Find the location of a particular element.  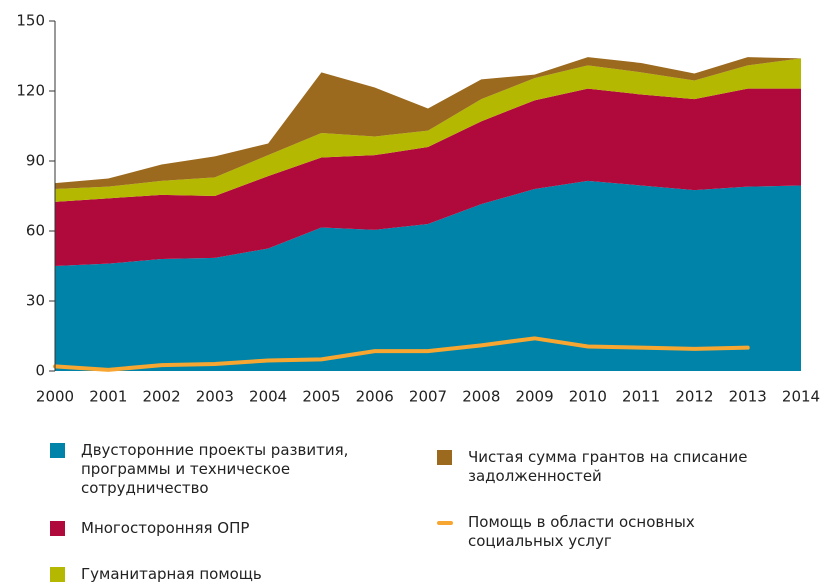

x-tick-label: 2003 is located at coordinates (215, 397).